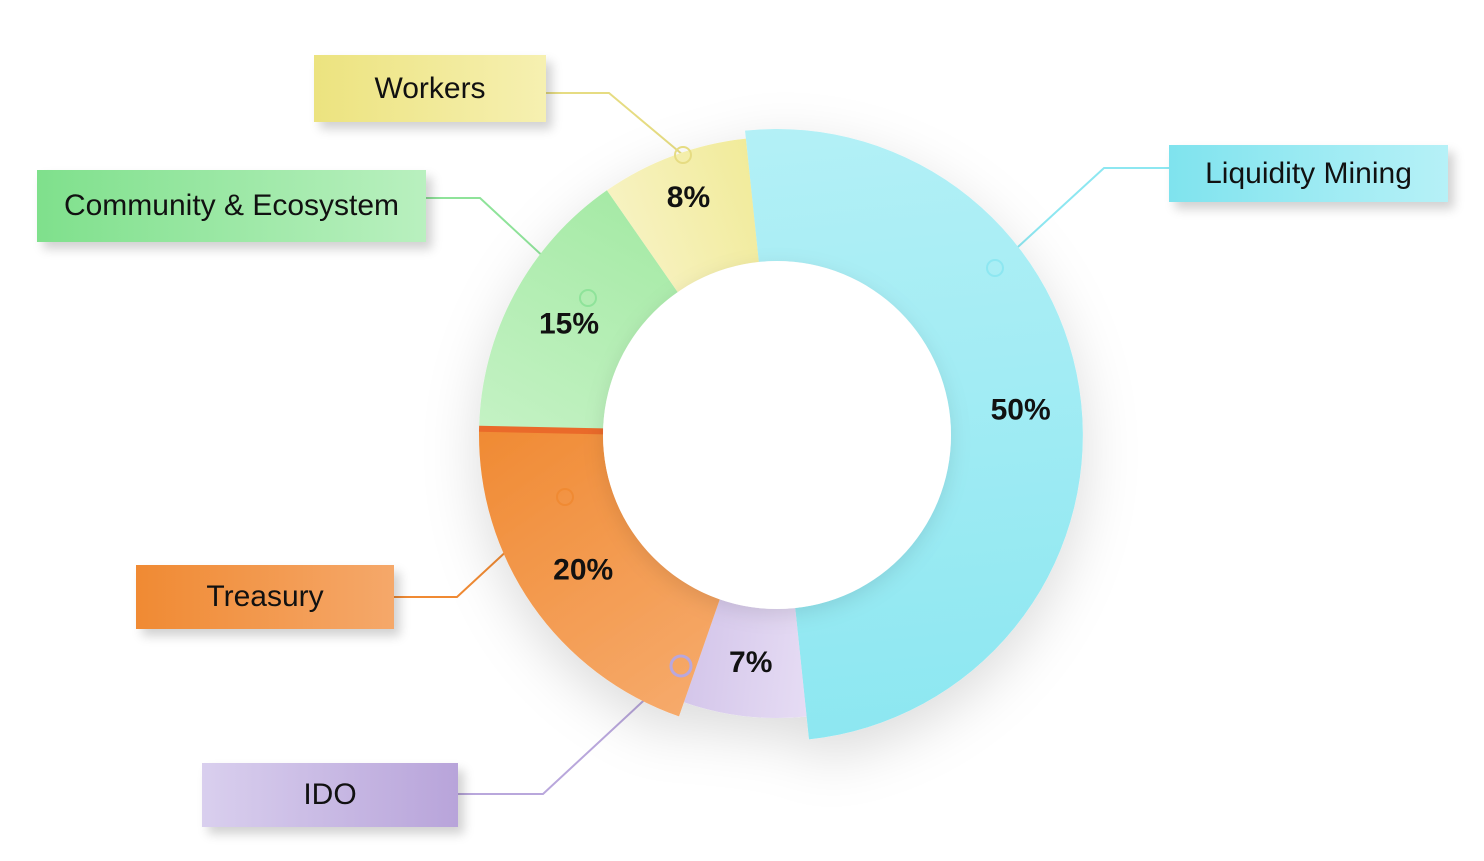 Image resolution: width=1484 pixels, height=861 pixels. I want to click on legend-label-workers: Workers, so click(430, 88).